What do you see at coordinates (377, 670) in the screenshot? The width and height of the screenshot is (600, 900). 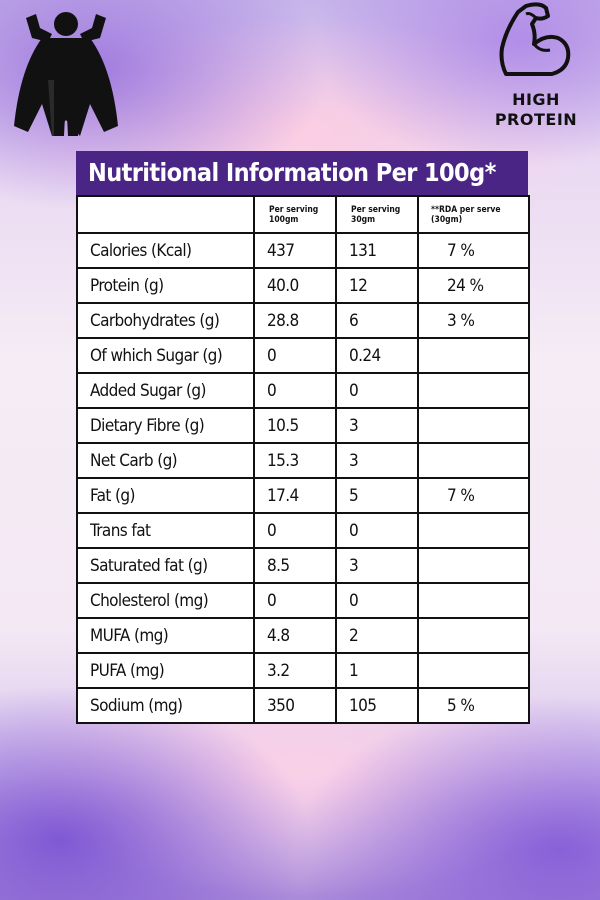 I see `value-per-30g: 1` at bounding box center [377, 670].